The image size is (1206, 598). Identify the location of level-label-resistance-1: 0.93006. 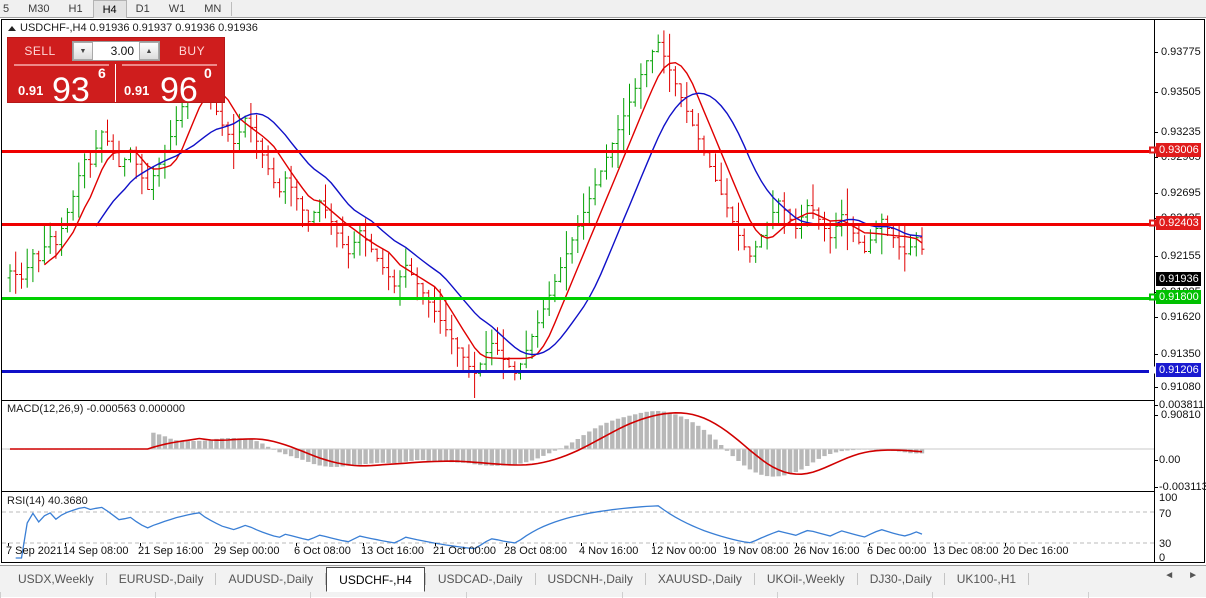
(1178, 150).